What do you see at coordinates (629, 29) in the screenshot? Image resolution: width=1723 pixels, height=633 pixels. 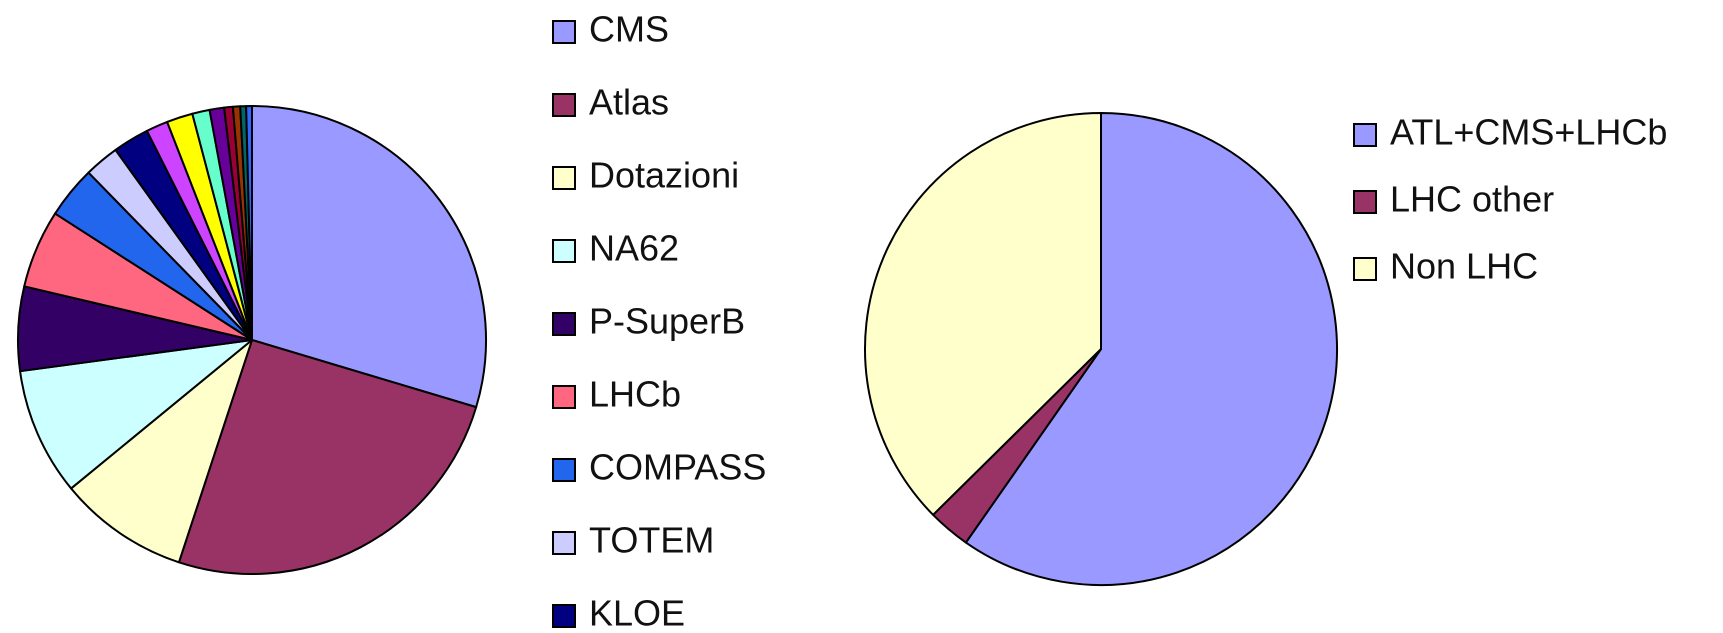 I see `legend-label: CMS` at bounding box center [629, 29].